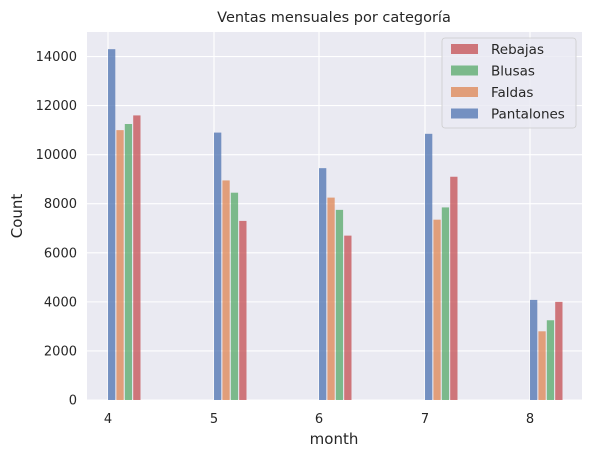  I want to click on y-tick-label: 12000, so click(56, 106).